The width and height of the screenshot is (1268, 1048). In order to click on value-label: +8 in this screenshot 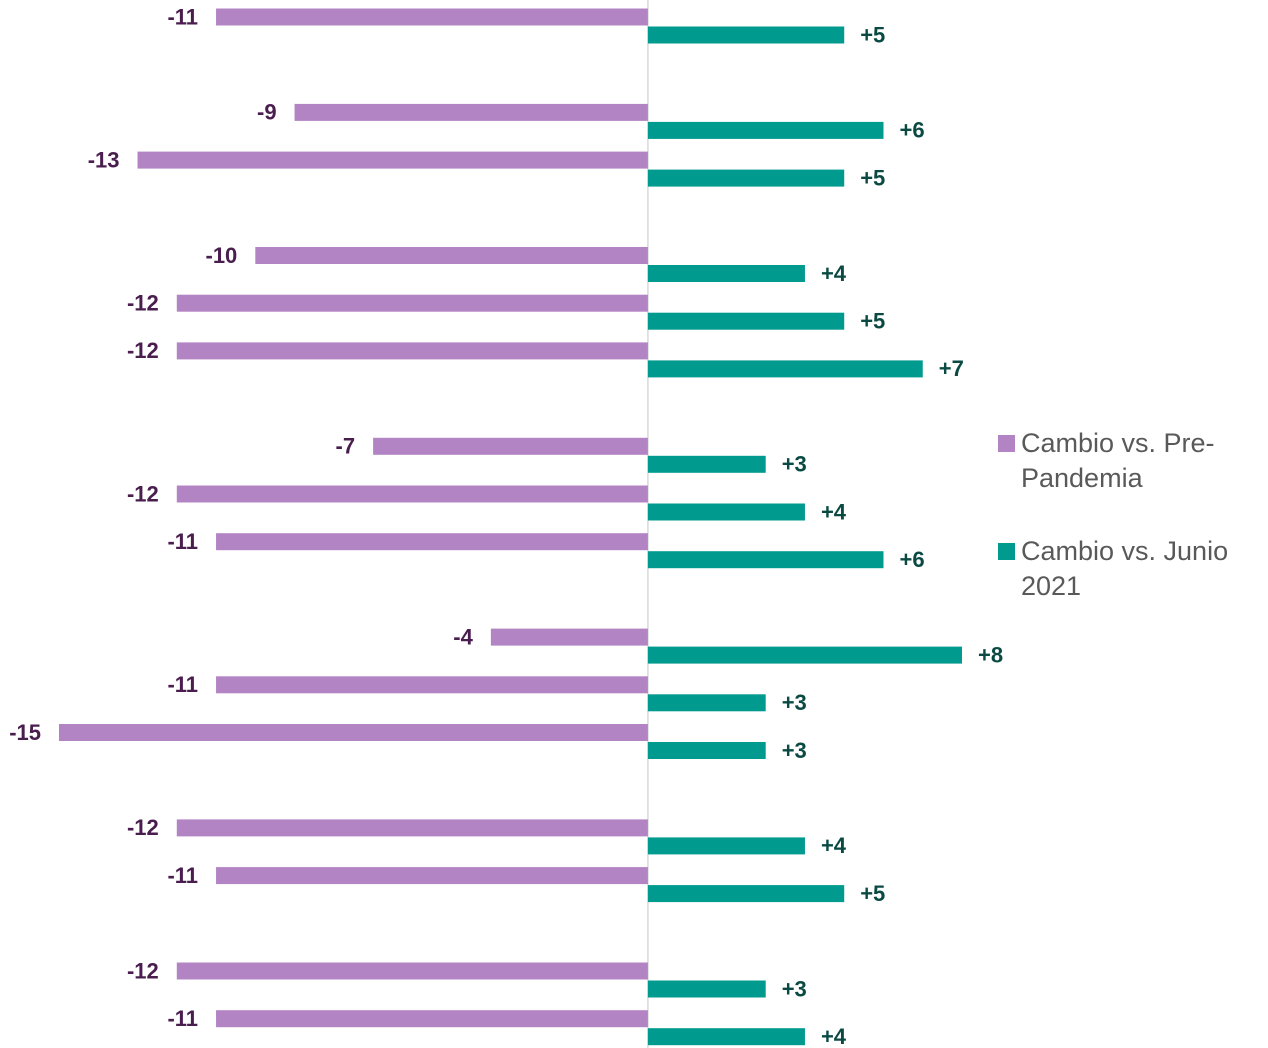, I will do `click(990, 654)`.